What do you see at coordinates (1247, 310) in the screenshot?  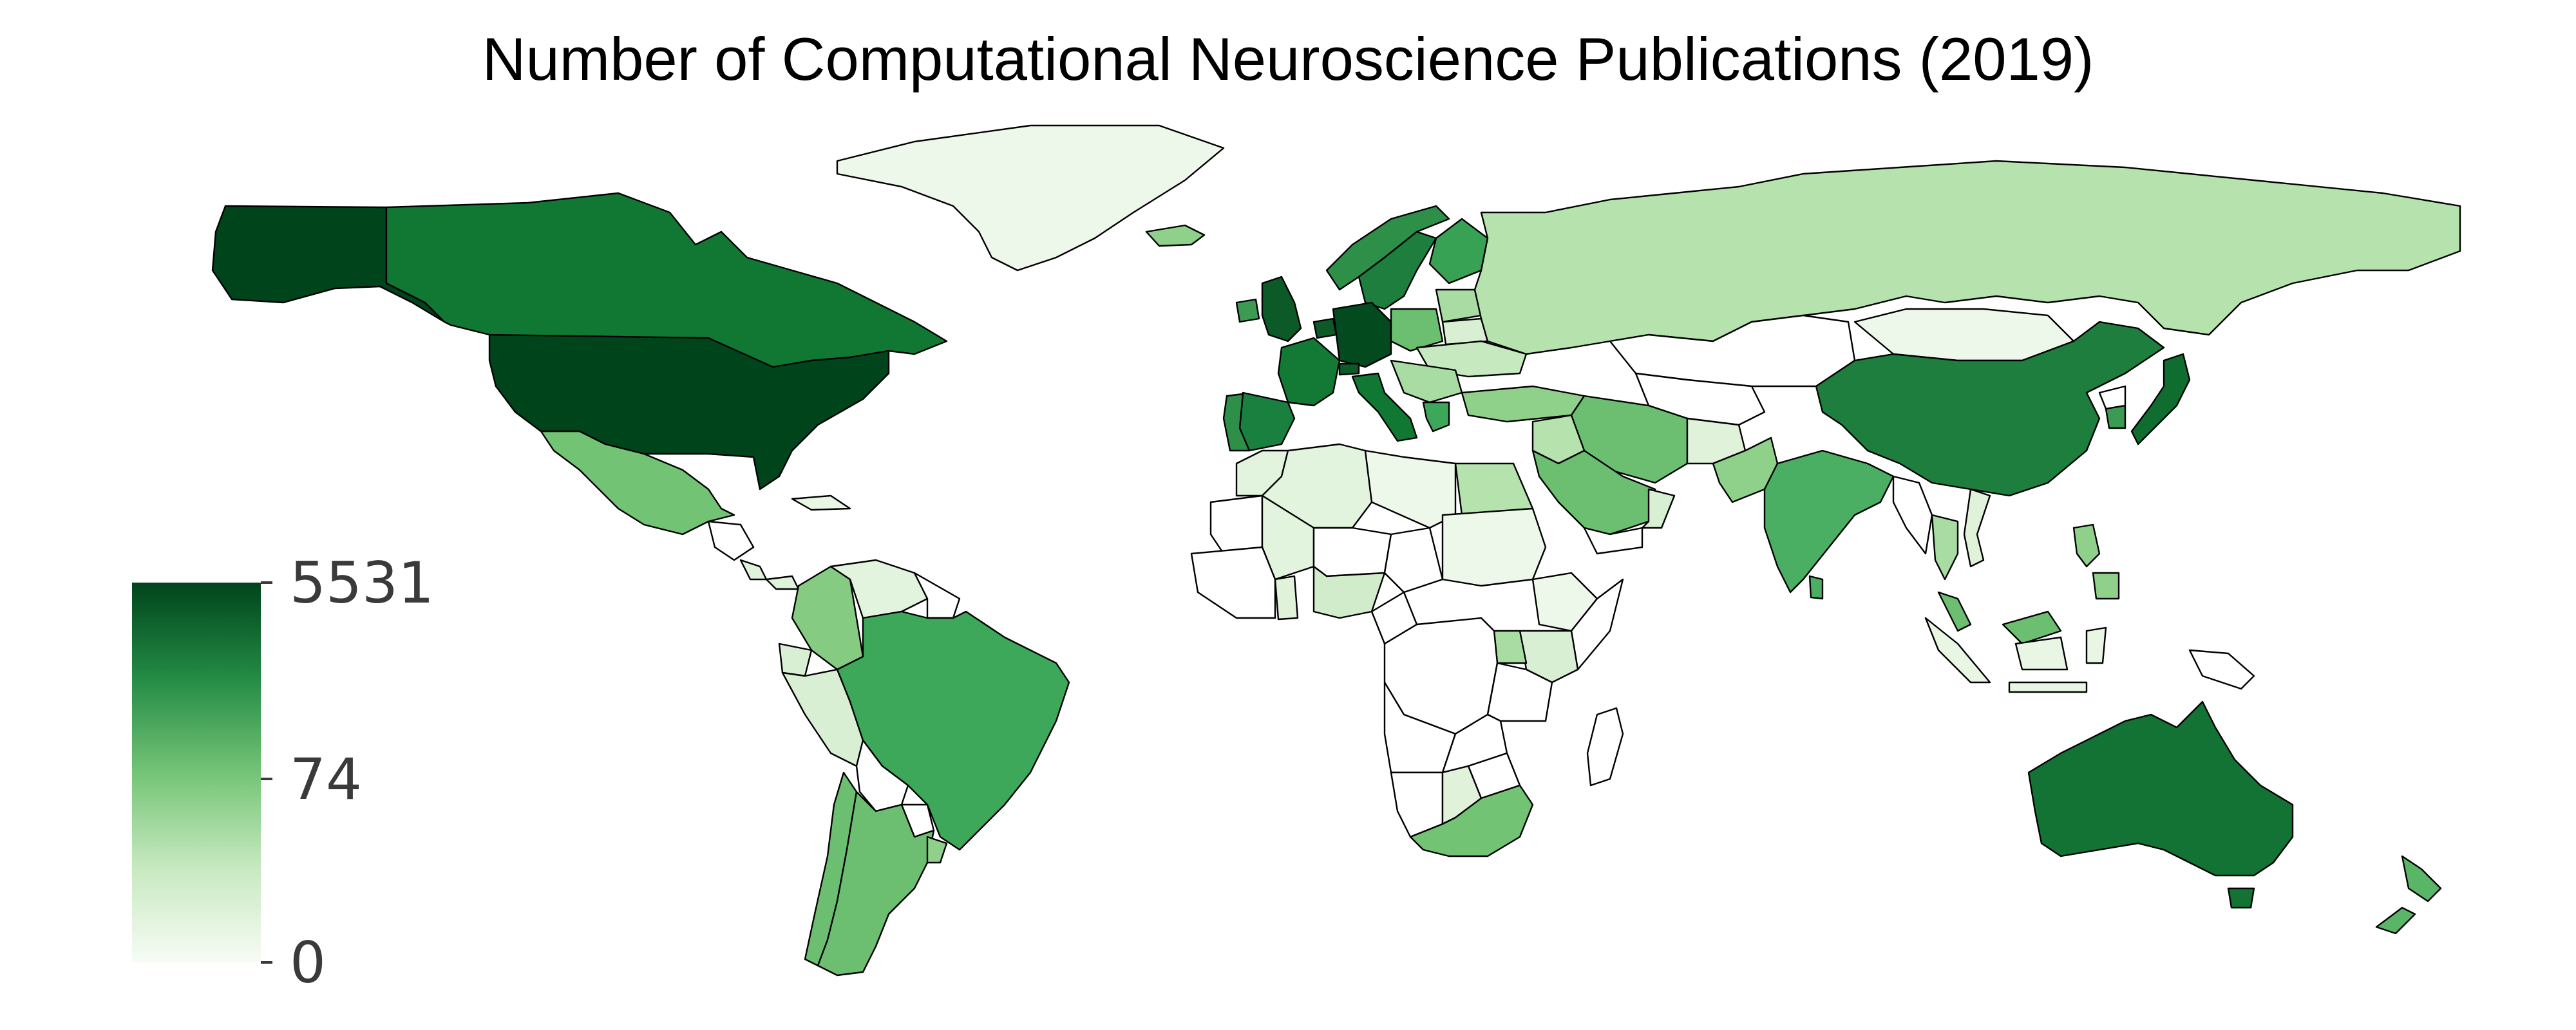 I see `country-ireland` at bounding box center [1247, 310].